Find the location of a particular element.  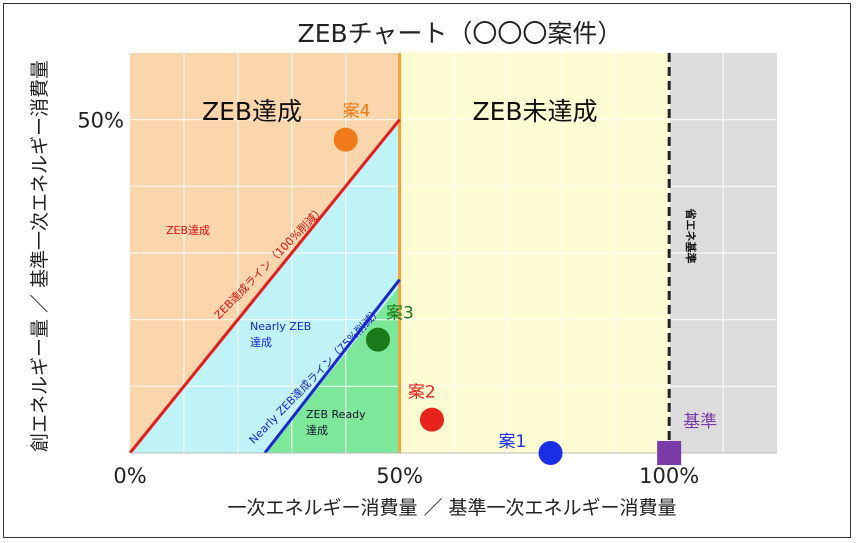

region-label-nearly-zeb-sub: 達成 is located at coordinates (261, 342).